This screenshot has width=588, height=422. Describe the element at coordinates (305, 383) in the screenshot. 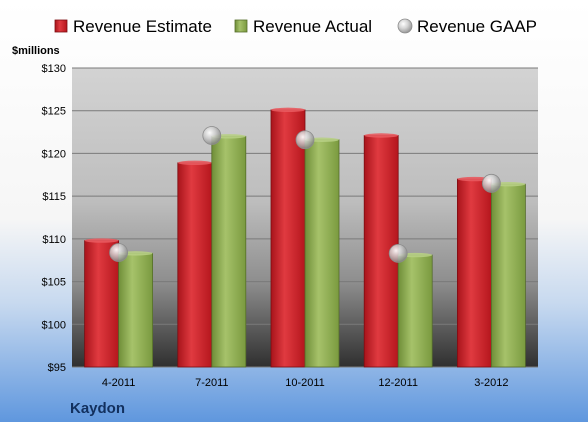

I see `x-tick-label: 10-2011` at that location.